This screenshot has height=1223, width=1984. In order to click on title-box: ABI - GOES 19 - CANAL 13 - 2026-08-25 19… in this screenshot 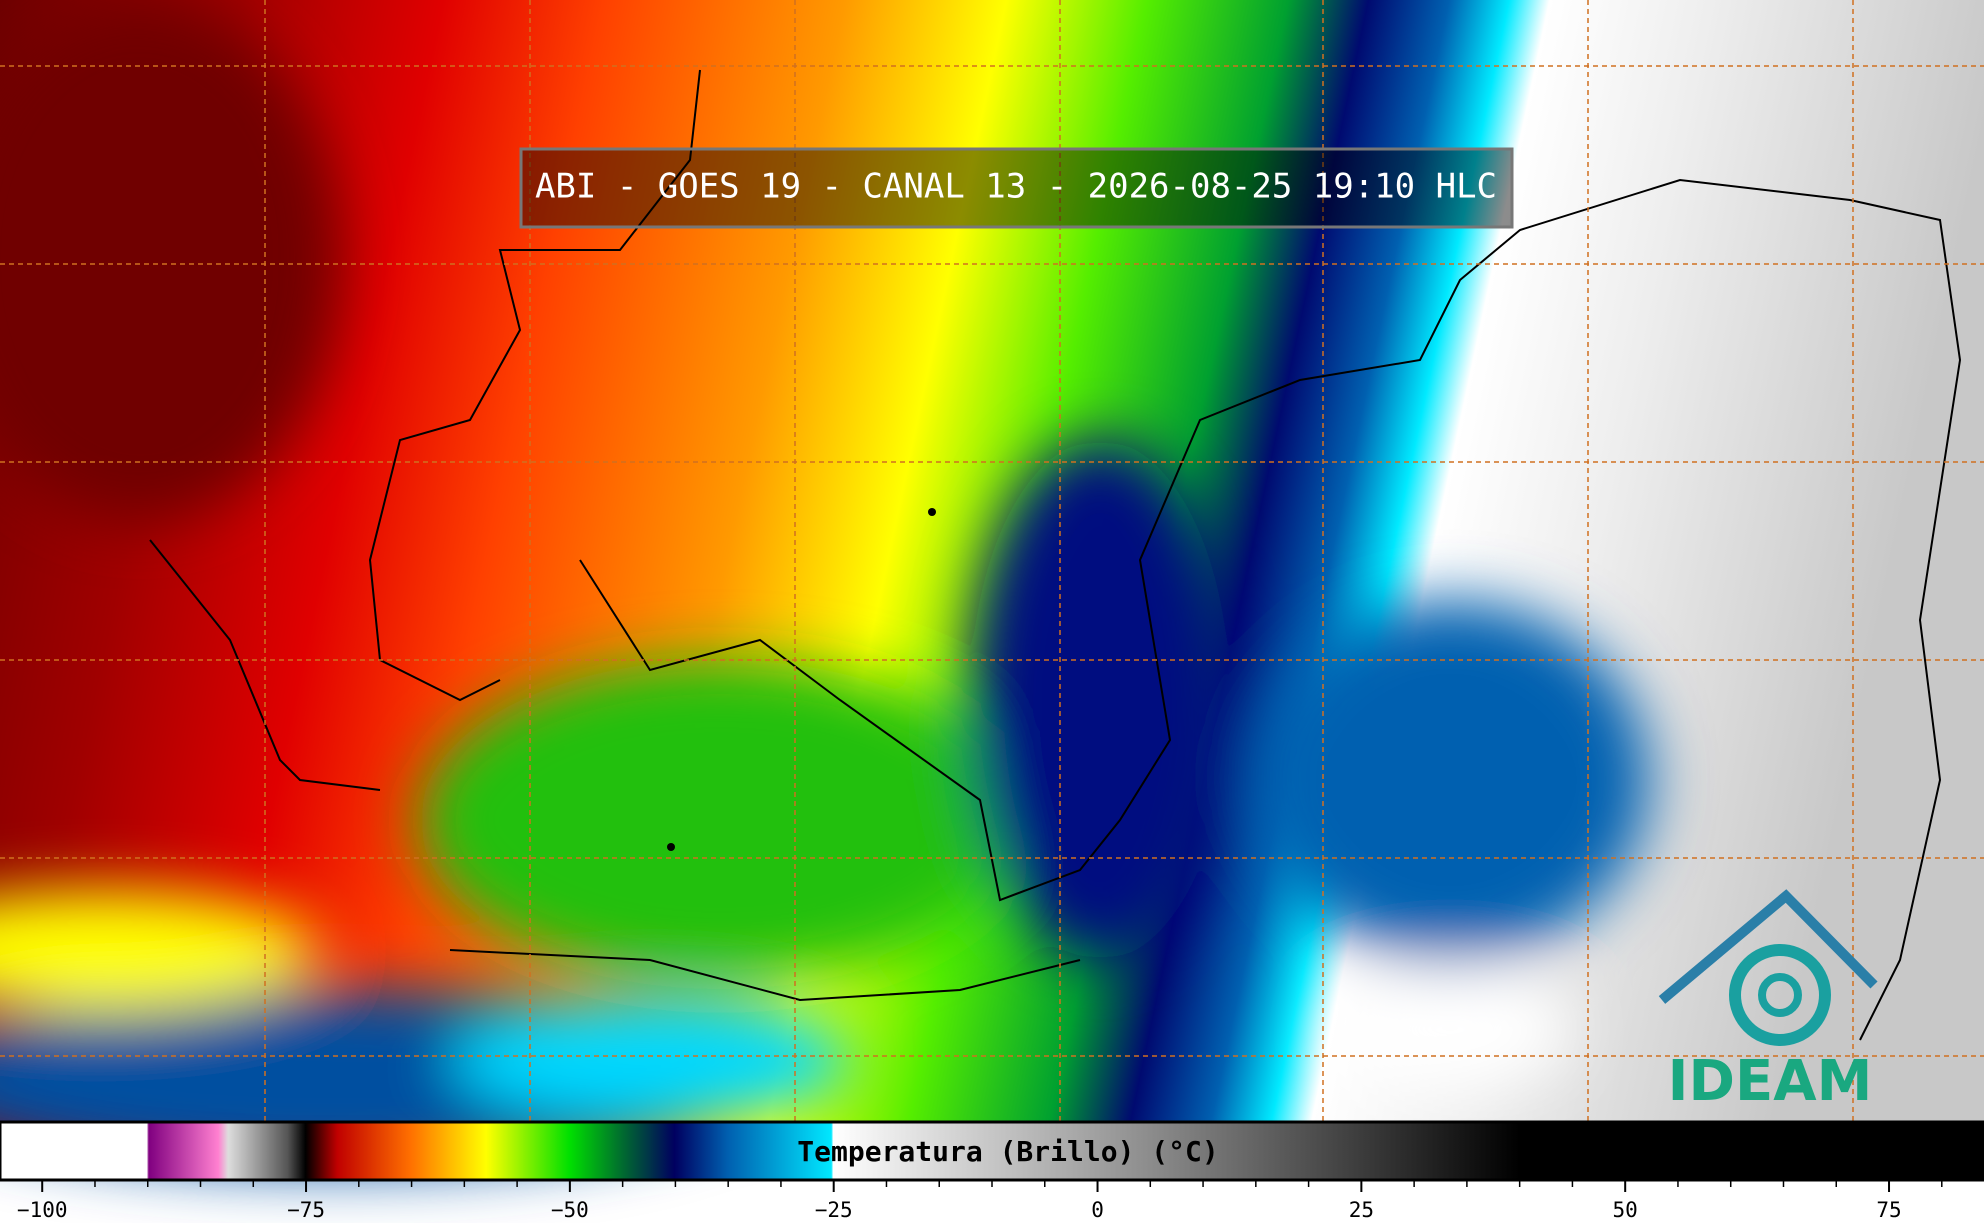, I will do `click(1016, 188)`.